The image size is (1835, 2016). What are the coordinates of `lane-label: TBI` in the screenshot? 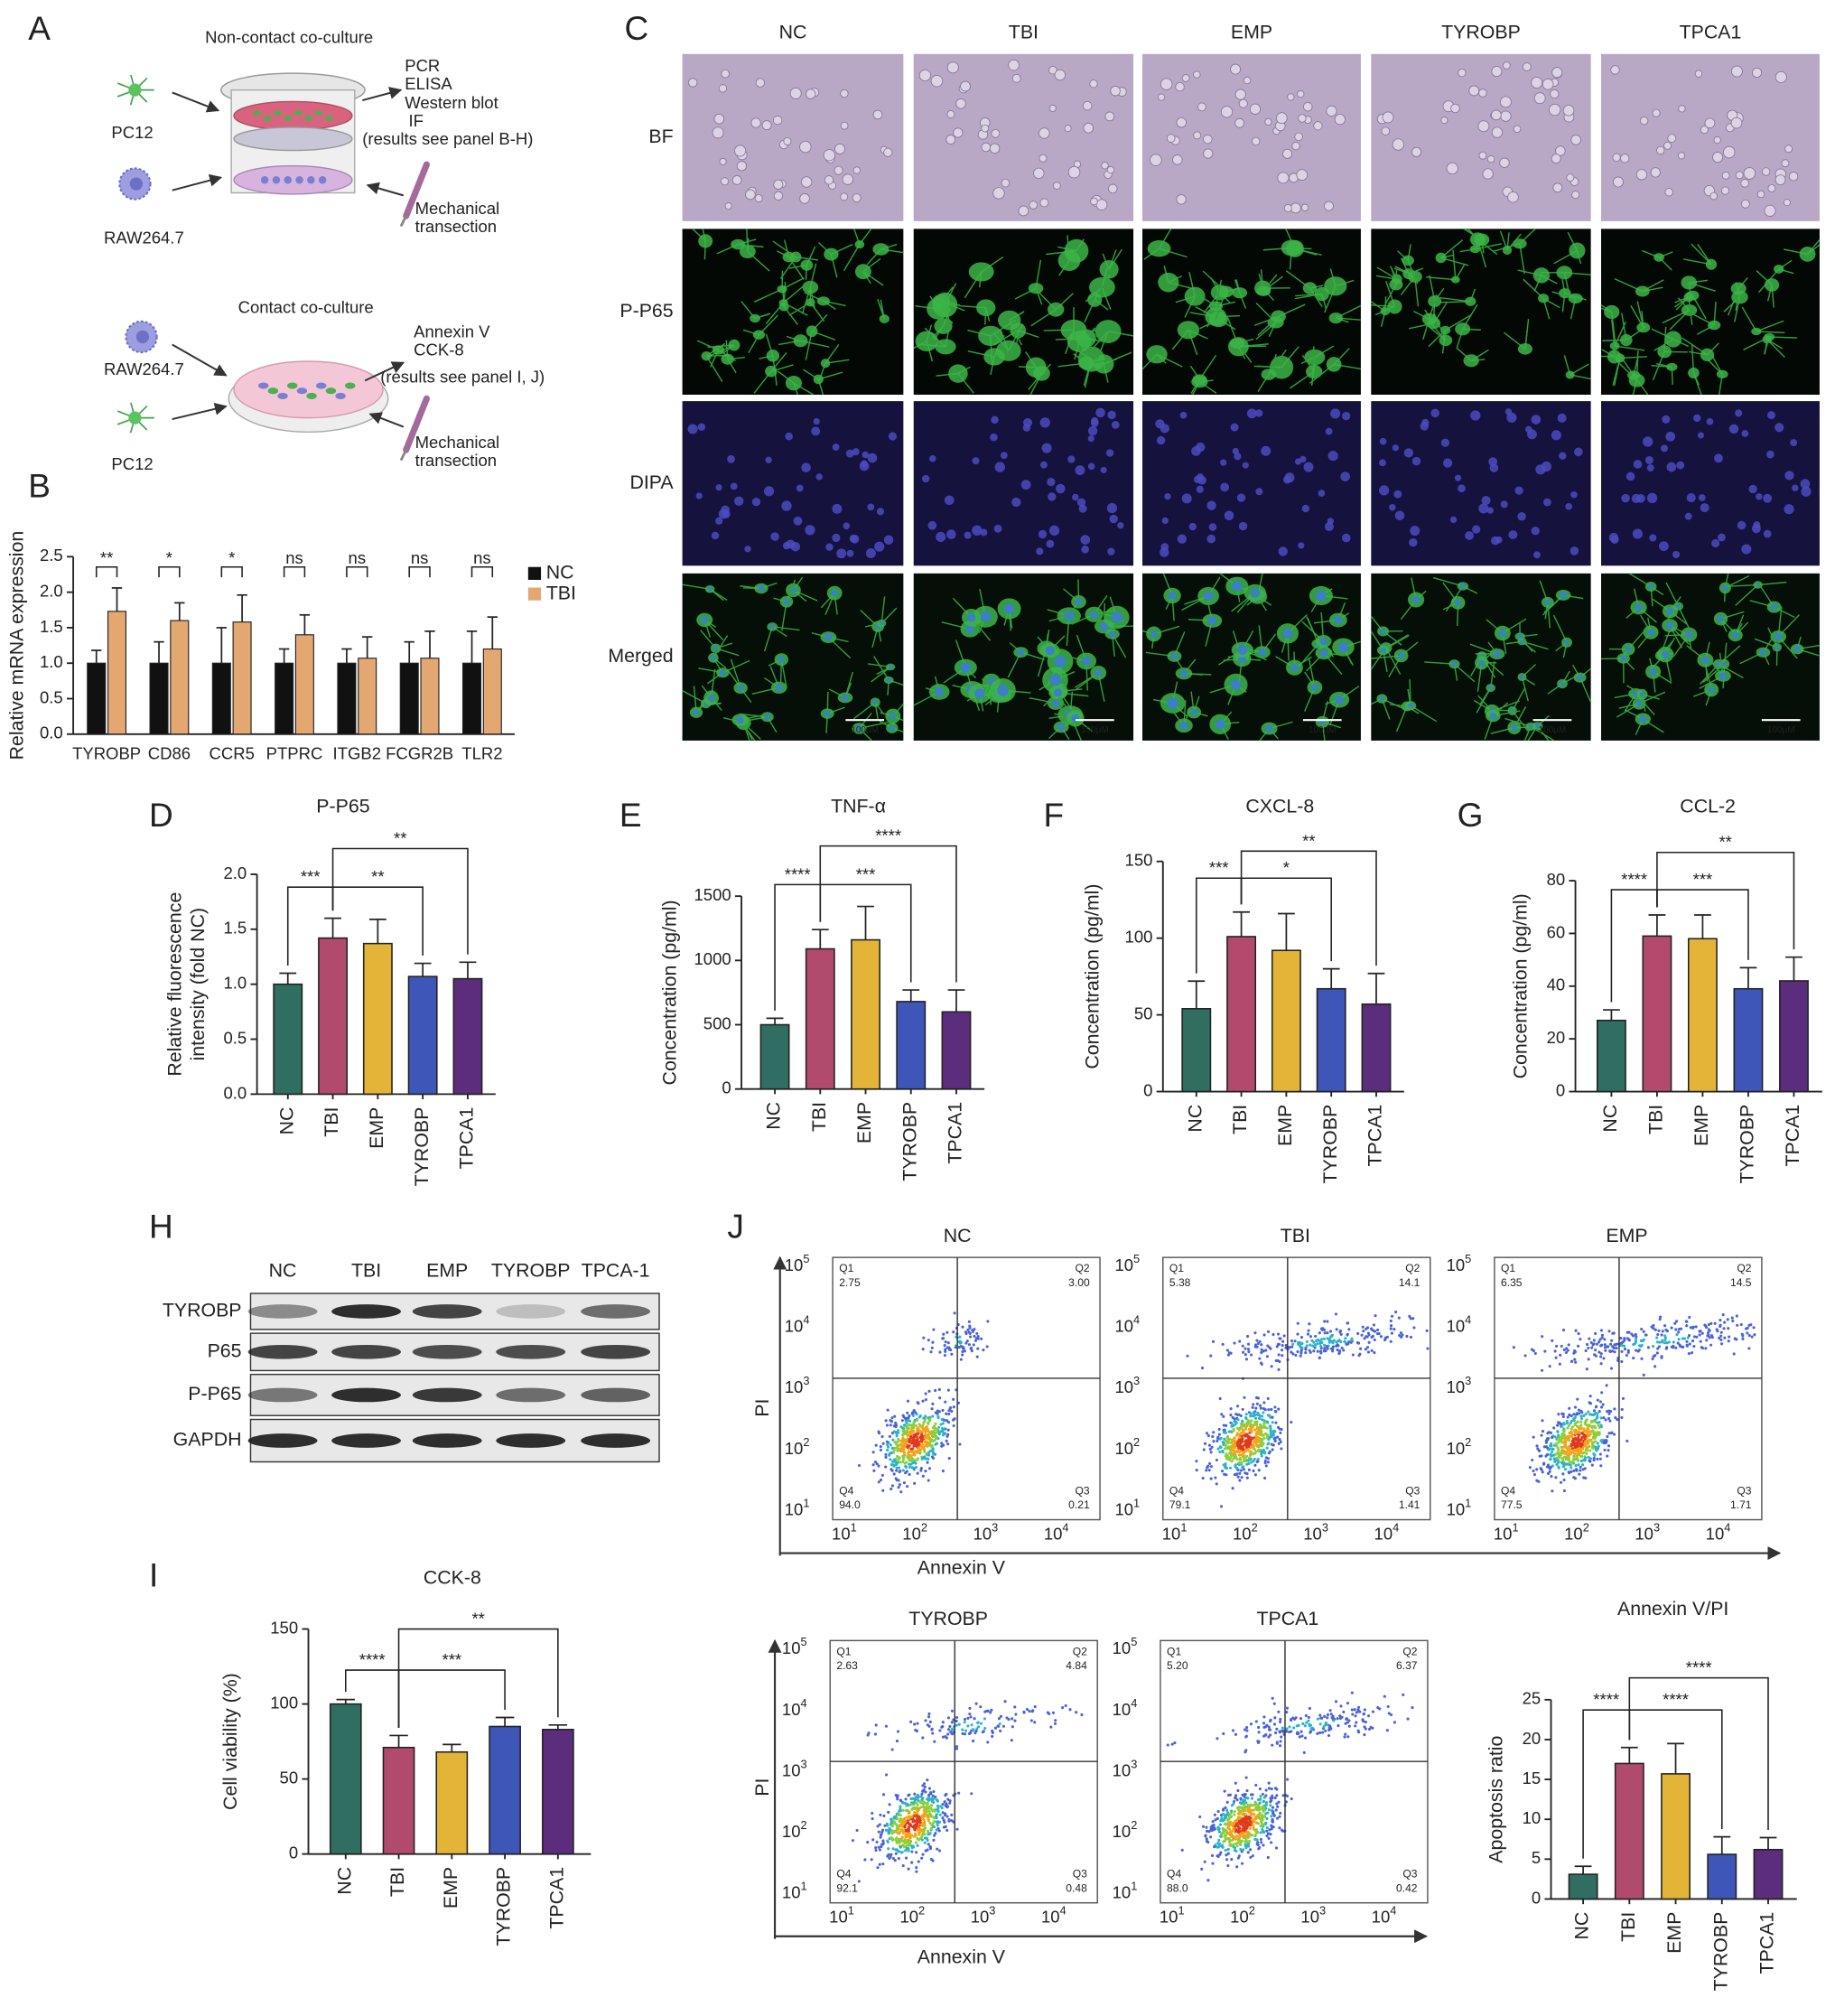 It's located at (366, 1270).